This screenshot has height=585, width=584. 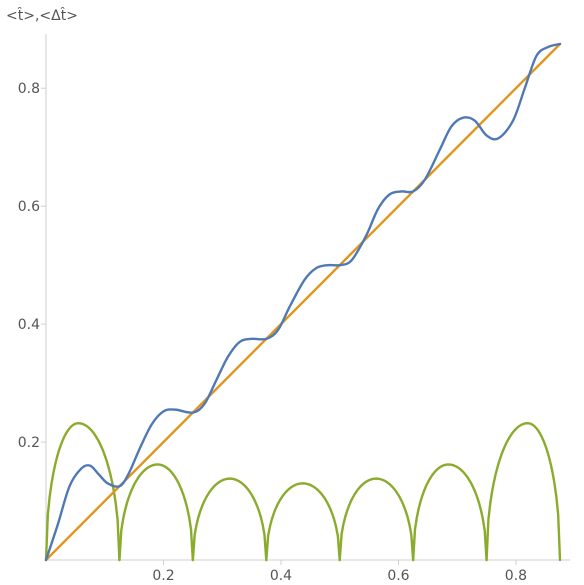 What do you see at coordinates (163, 576) in the screenshot?
I see `x-tick-label: 0.2` at bounding box center [163, 576].